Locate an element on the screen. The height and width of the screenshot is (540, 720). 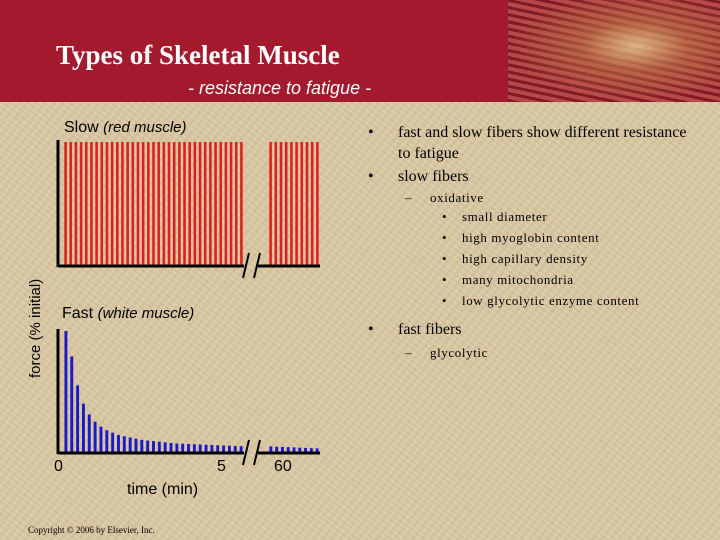
sub-sub-bullet-text: small diameter is located at coordinates (505, 216).